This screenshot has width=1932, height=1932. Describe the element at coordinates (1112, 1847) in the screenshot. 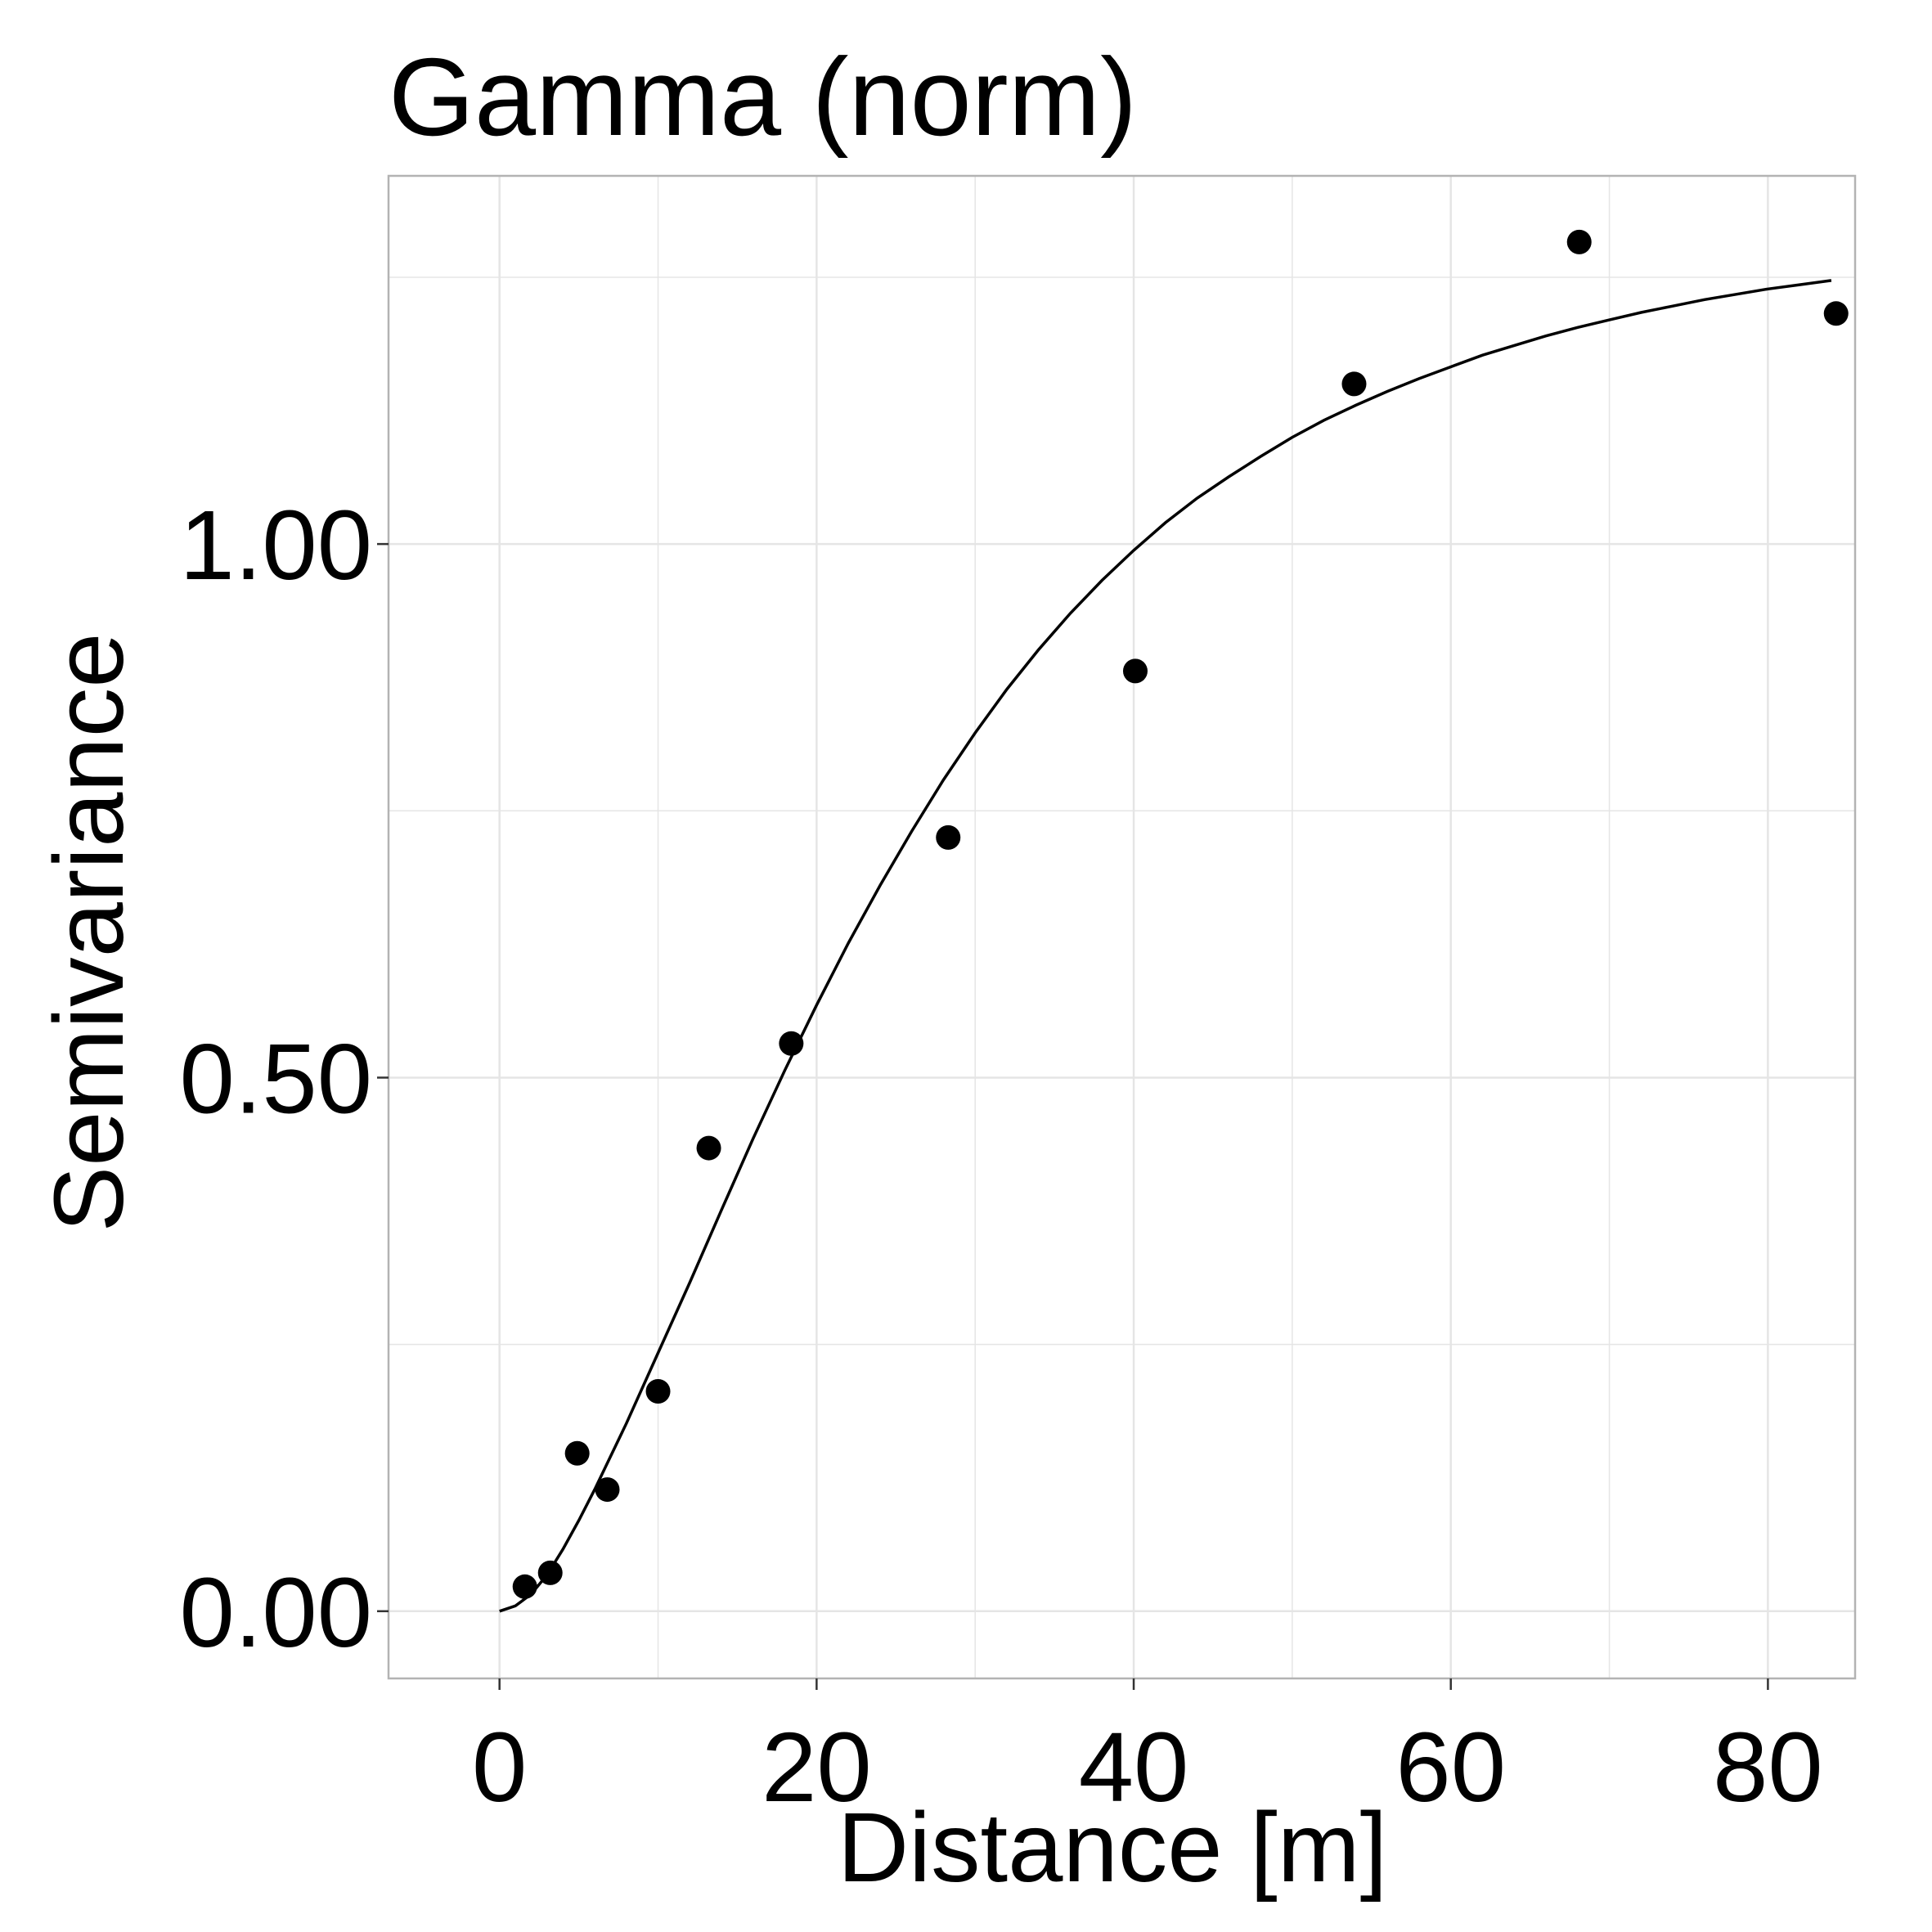

I see `x-axis-title: Distance [m]` at that location.